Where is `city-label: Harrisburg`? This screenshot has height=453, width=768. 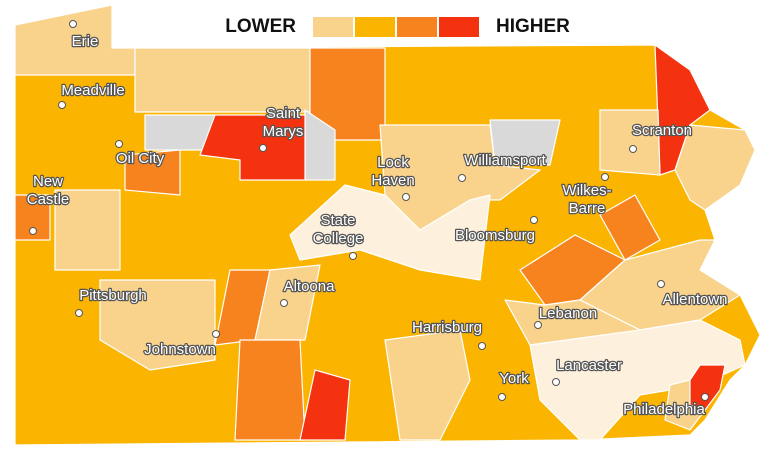 city-label: Harrisburg is located at coordinates (447, 327).